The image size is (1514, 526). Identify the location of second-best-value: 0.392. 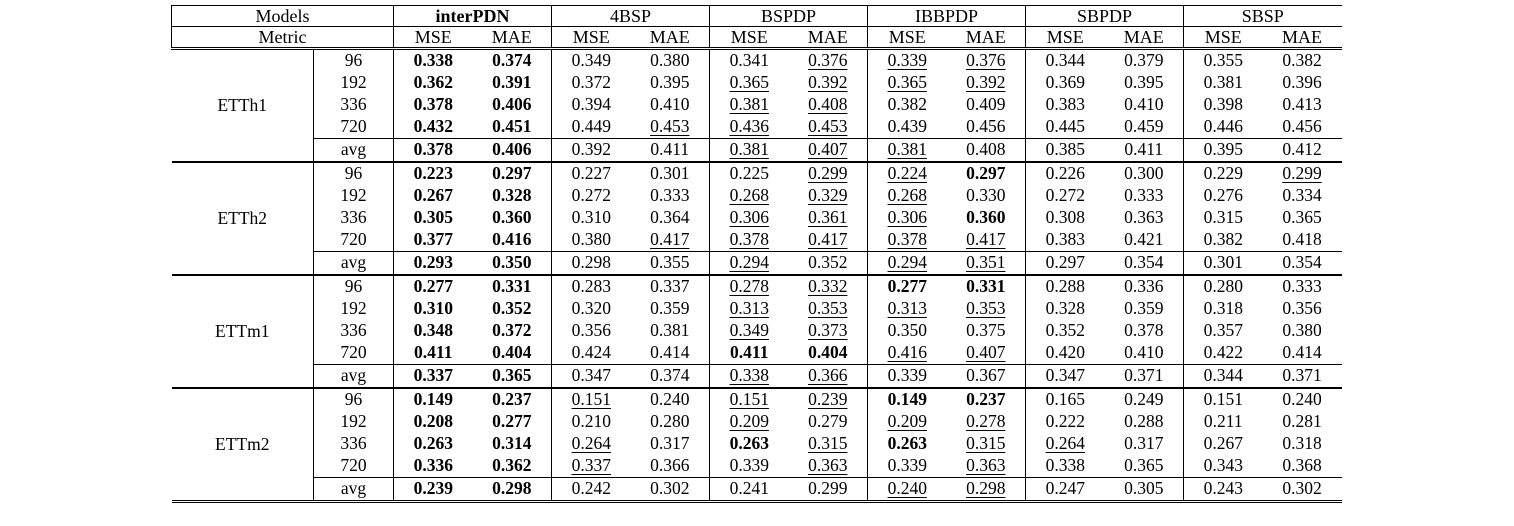
(828, 82).